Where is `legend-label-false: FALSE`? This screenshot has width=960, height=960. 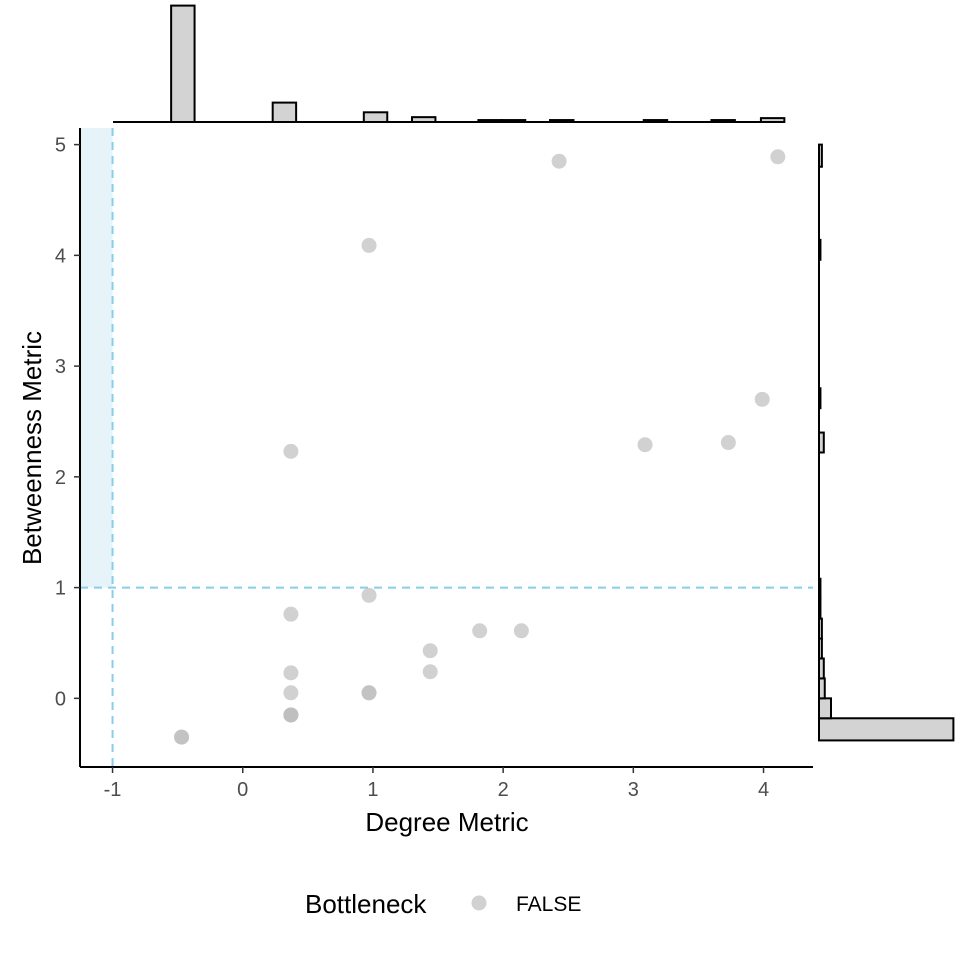 legend-label-false: FALSE is located at coordinates (548, 904).